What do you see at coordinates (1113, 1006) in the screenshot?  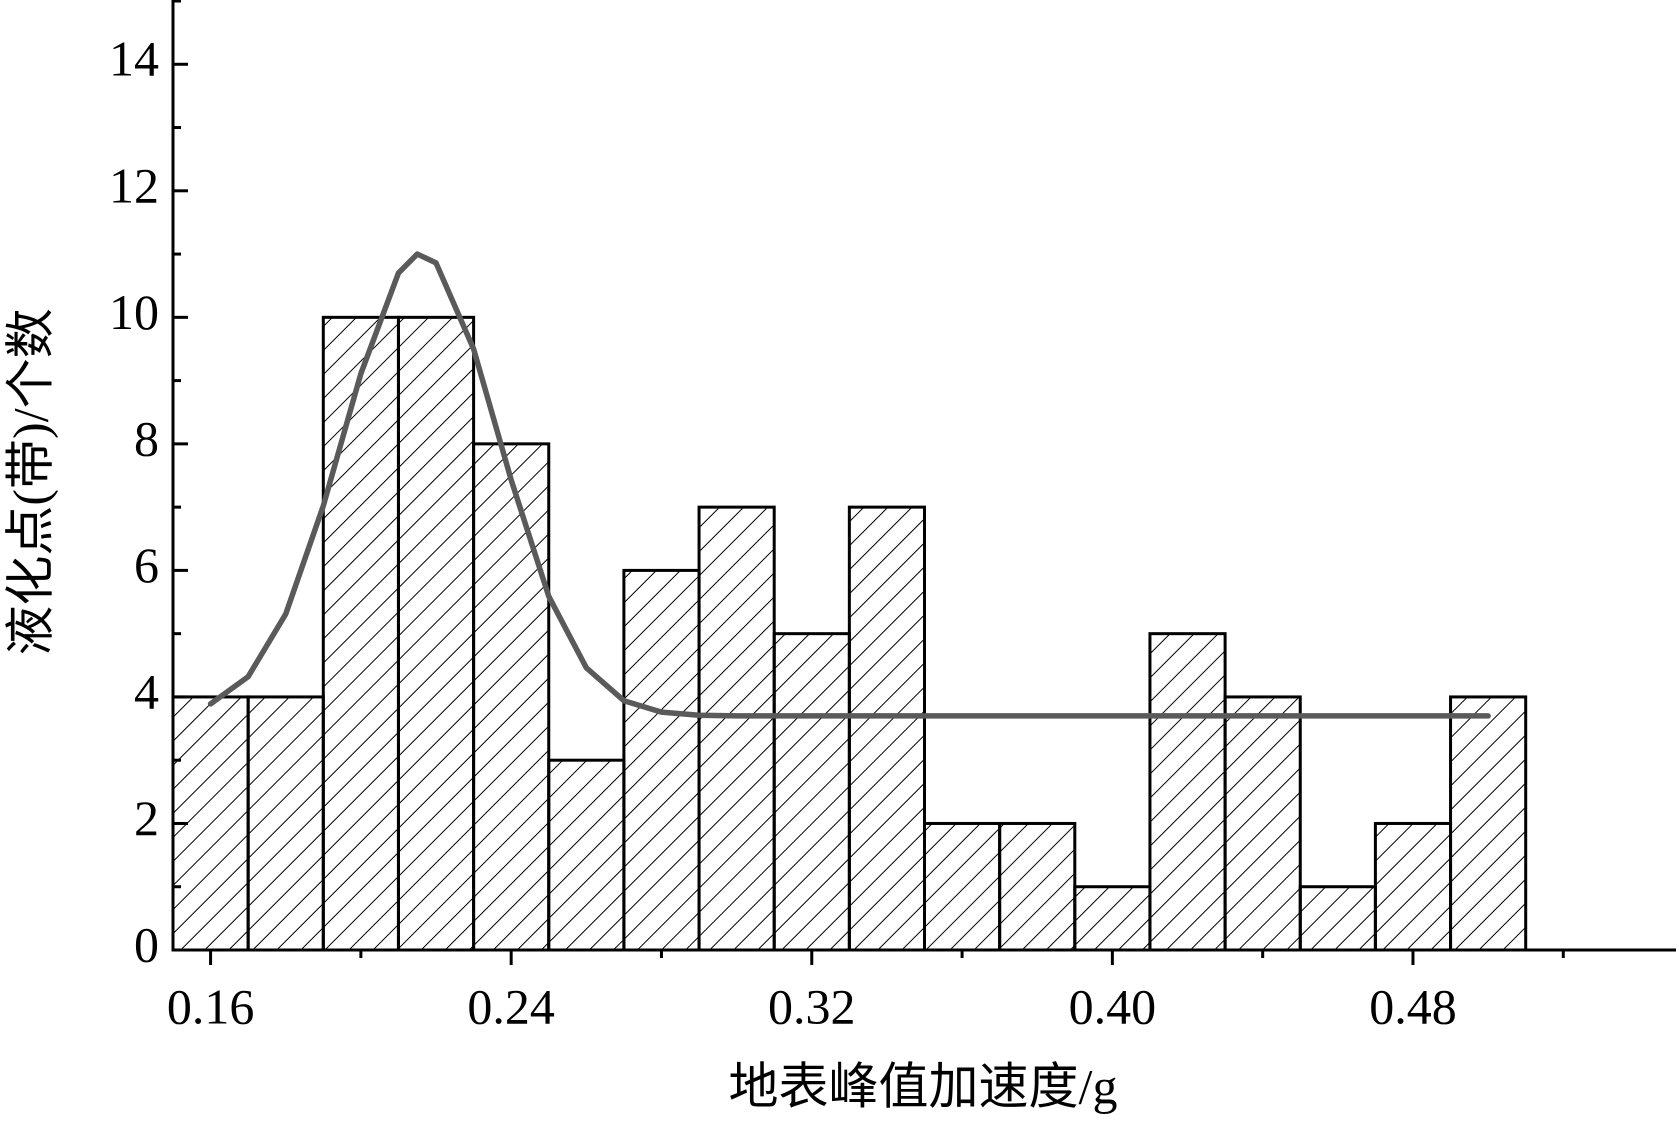 I see `x-tick-label: 0.40` at bounding box center [1113, 1006].